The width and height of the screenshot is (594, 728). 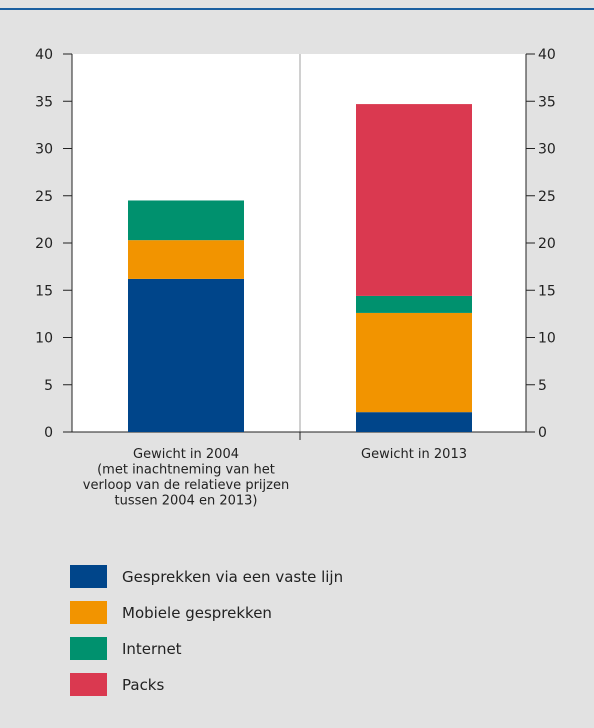 I want to click on legend-item: Gesprekken via een vaste lijn, so click(x=206, y=576).